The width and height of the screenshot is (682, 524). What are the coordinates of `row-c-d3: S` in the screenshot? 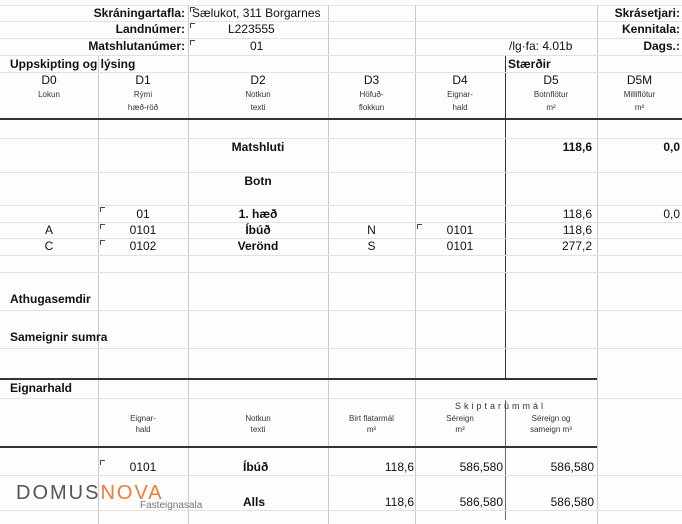 It's located at (371, 246).